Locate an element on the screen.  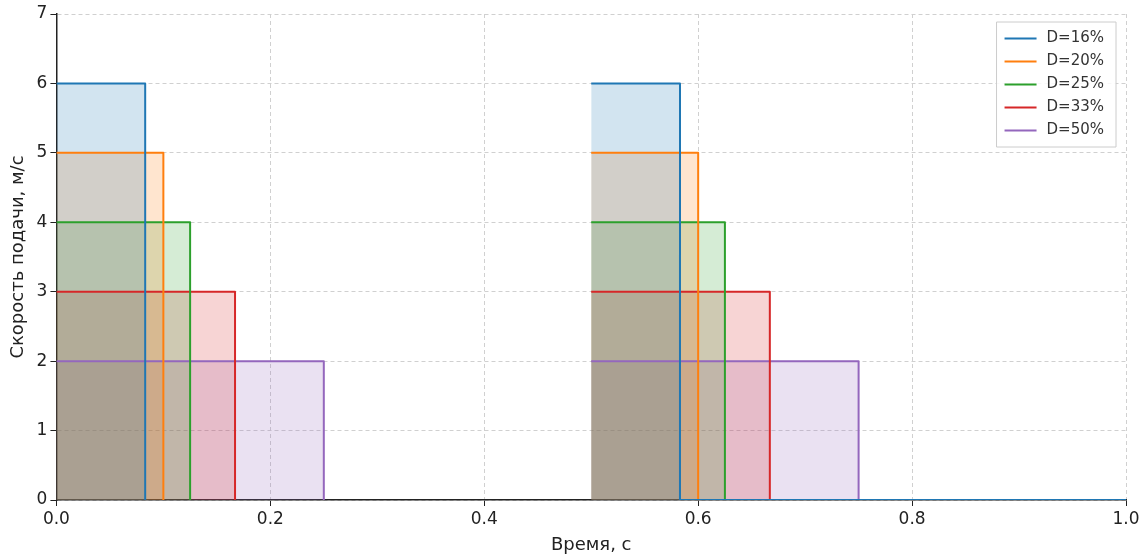
y-tick-label: 3 is located at coordinates (42, 290).